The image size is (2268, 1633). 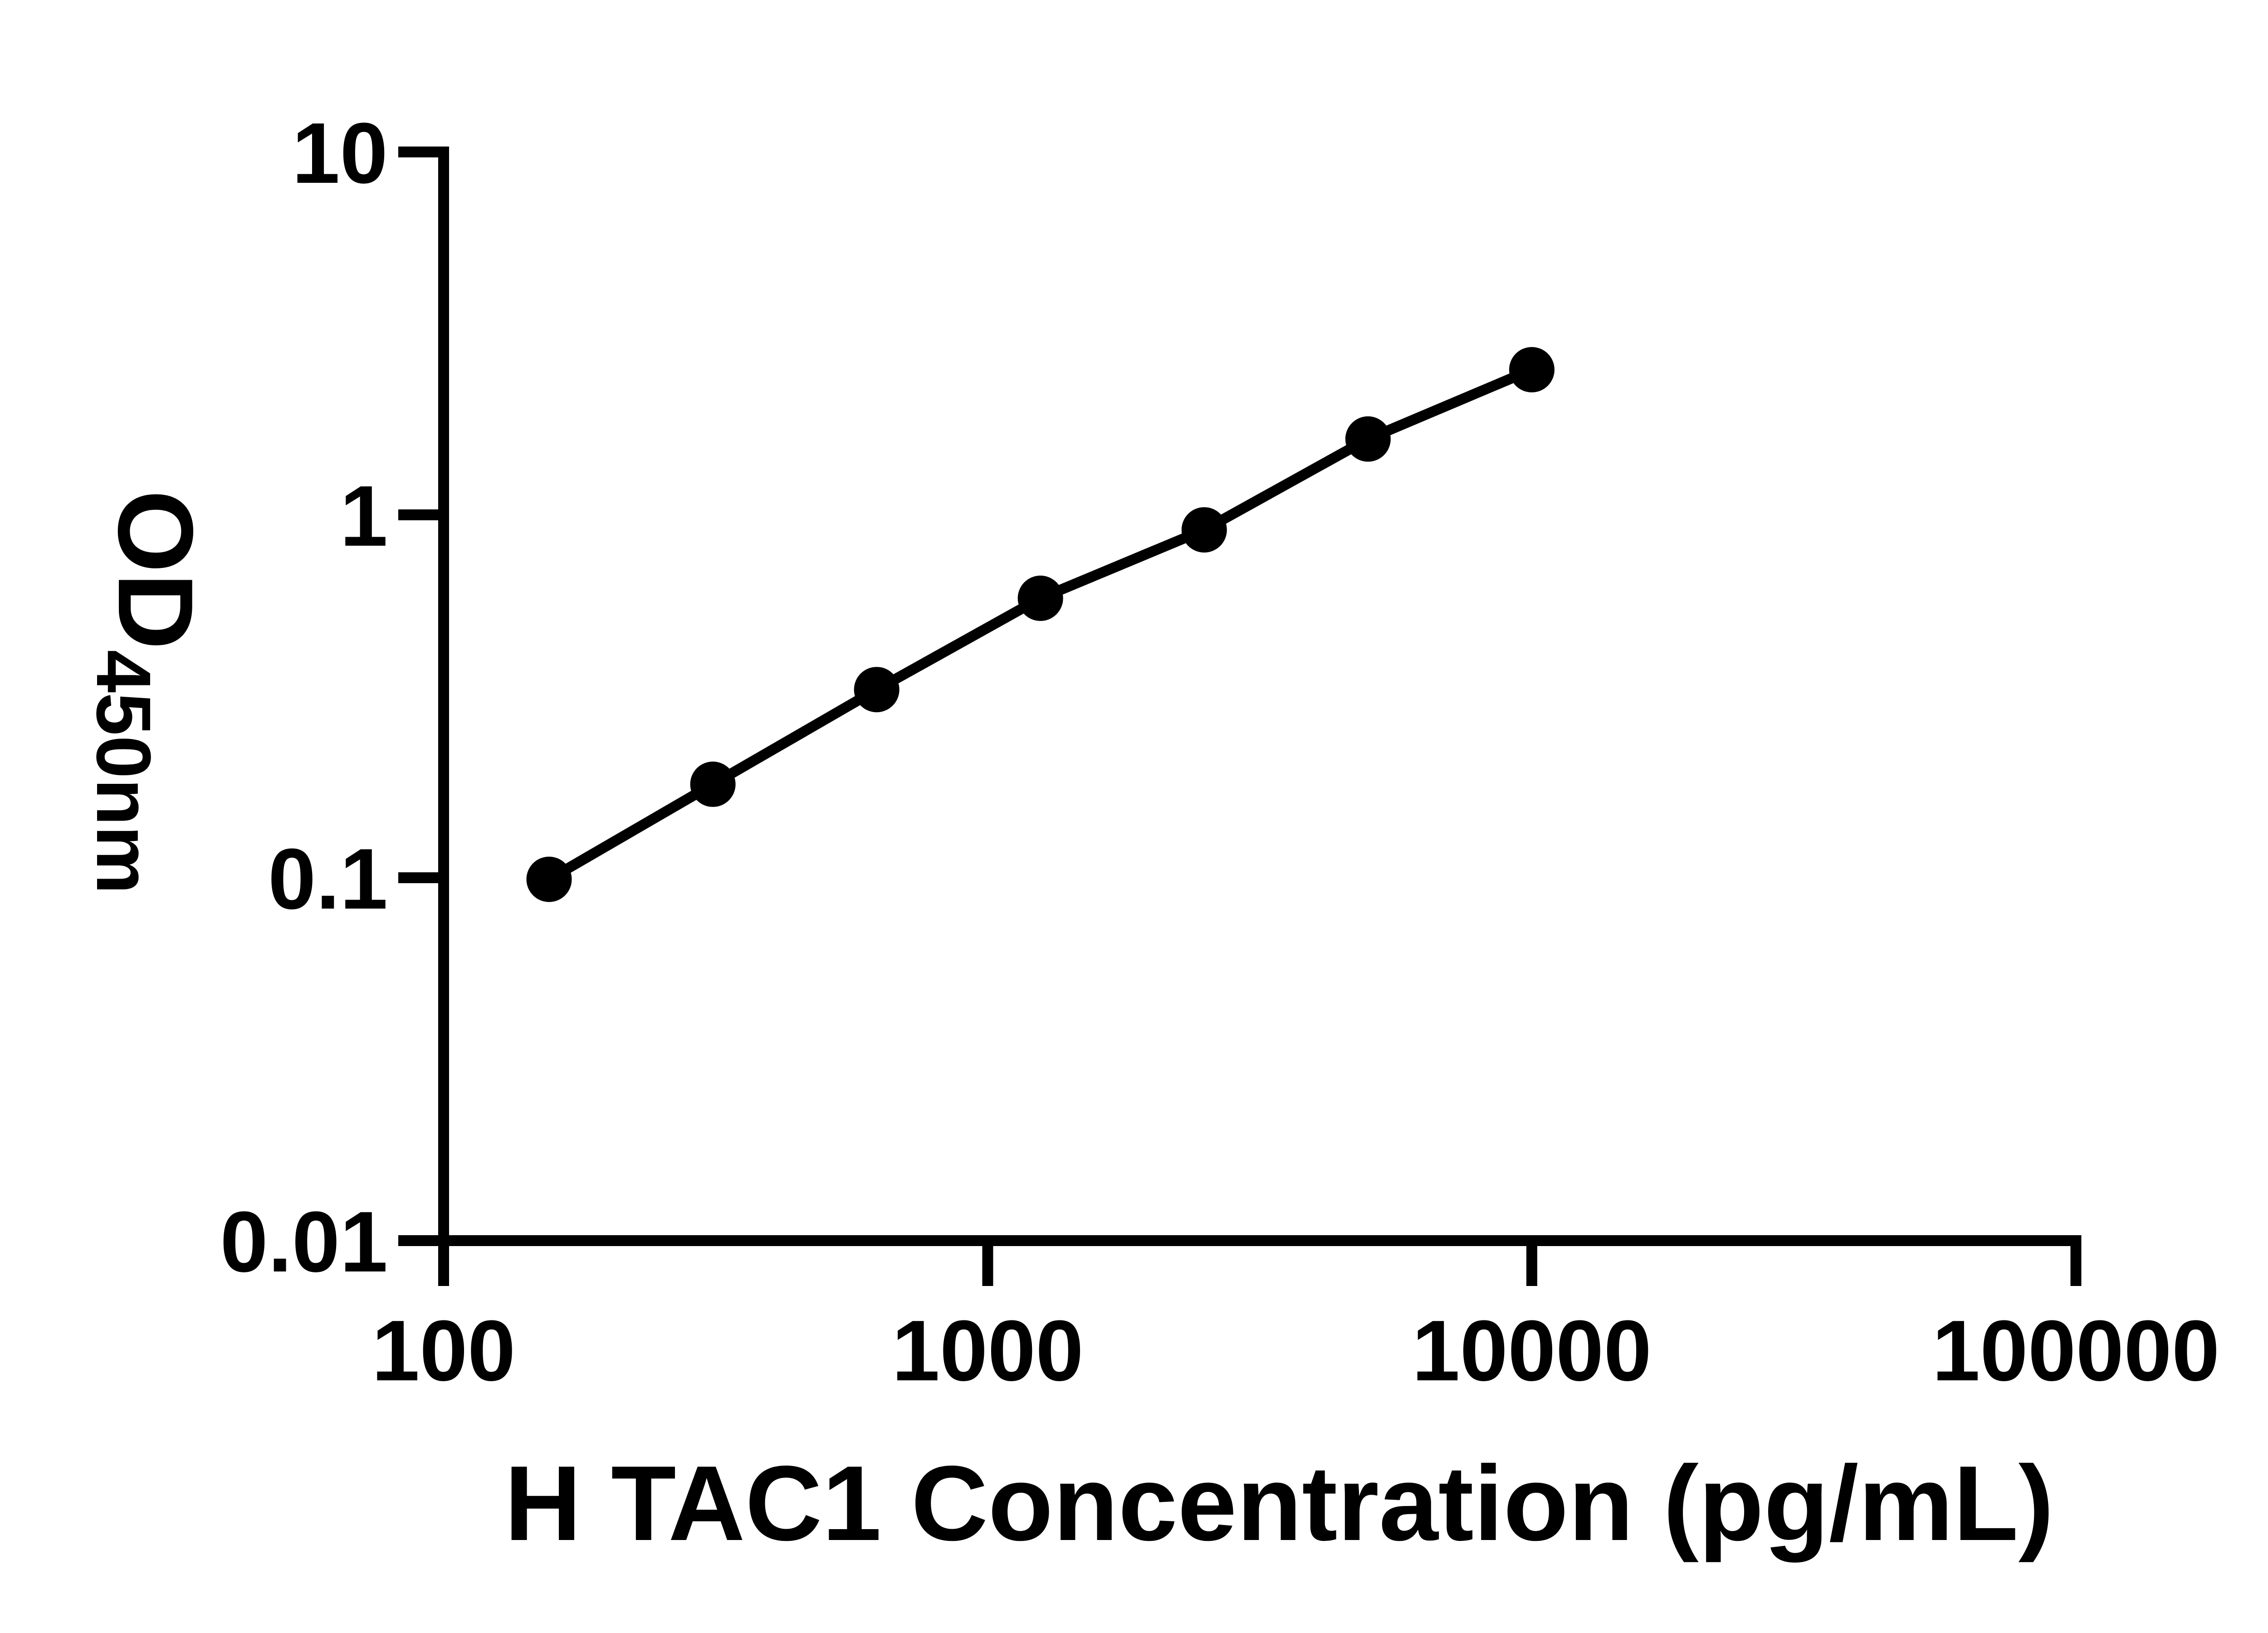 I want to click on x-axis-title: H TAC1 Concentration (pg/mL), so click(x=1279, y=1503).